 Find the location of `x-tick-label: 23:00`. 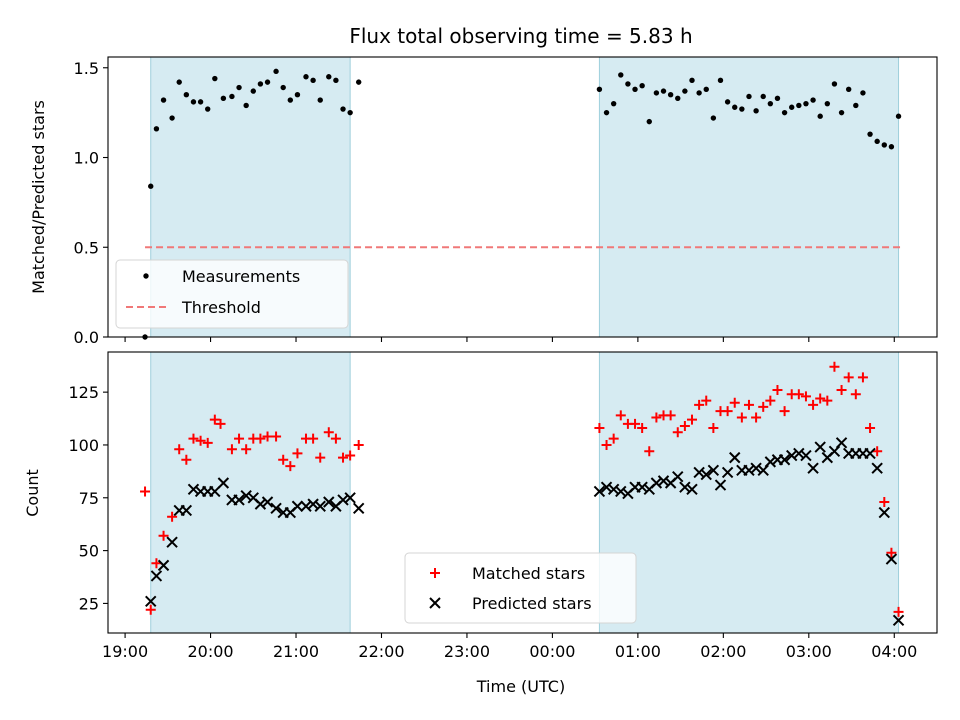

x-tick-label: 23:00 is located at coordinates (467, 651).